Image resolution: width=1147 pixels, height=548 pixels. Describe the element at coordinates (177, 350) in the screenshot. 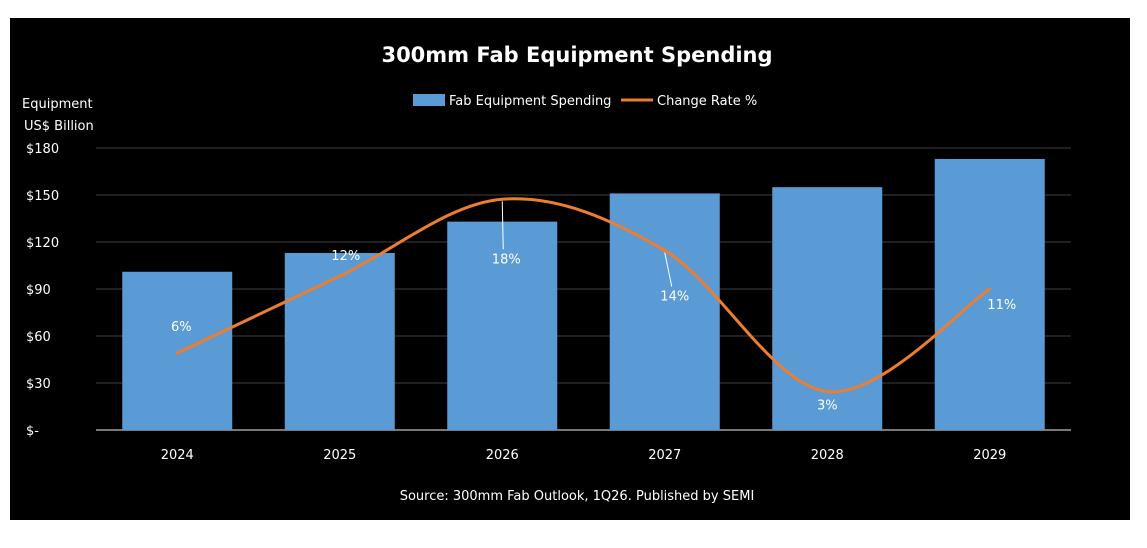

I see `bar-2024` at that location.